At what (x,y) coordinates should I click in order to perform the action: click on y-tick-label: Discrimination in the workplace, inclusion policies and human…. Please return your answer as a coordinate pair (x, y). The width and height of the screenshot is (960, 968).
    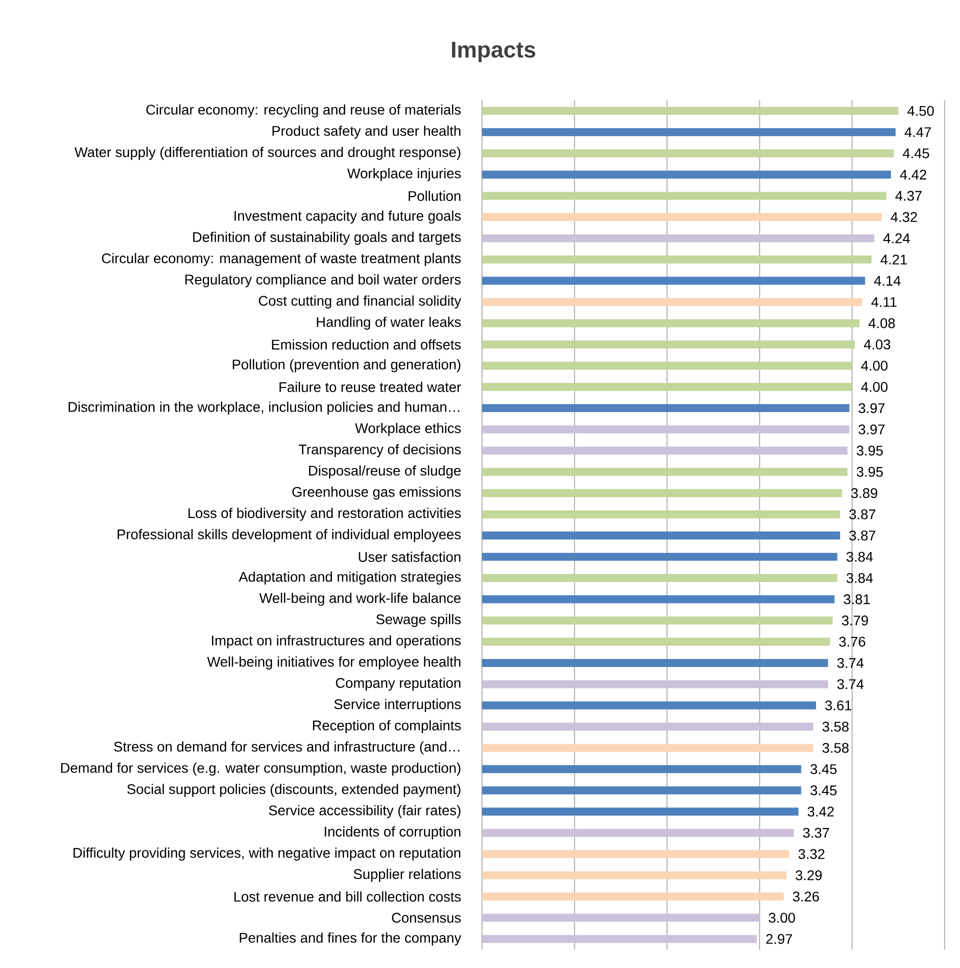
    Looking at the image, I should click on (264, 408).